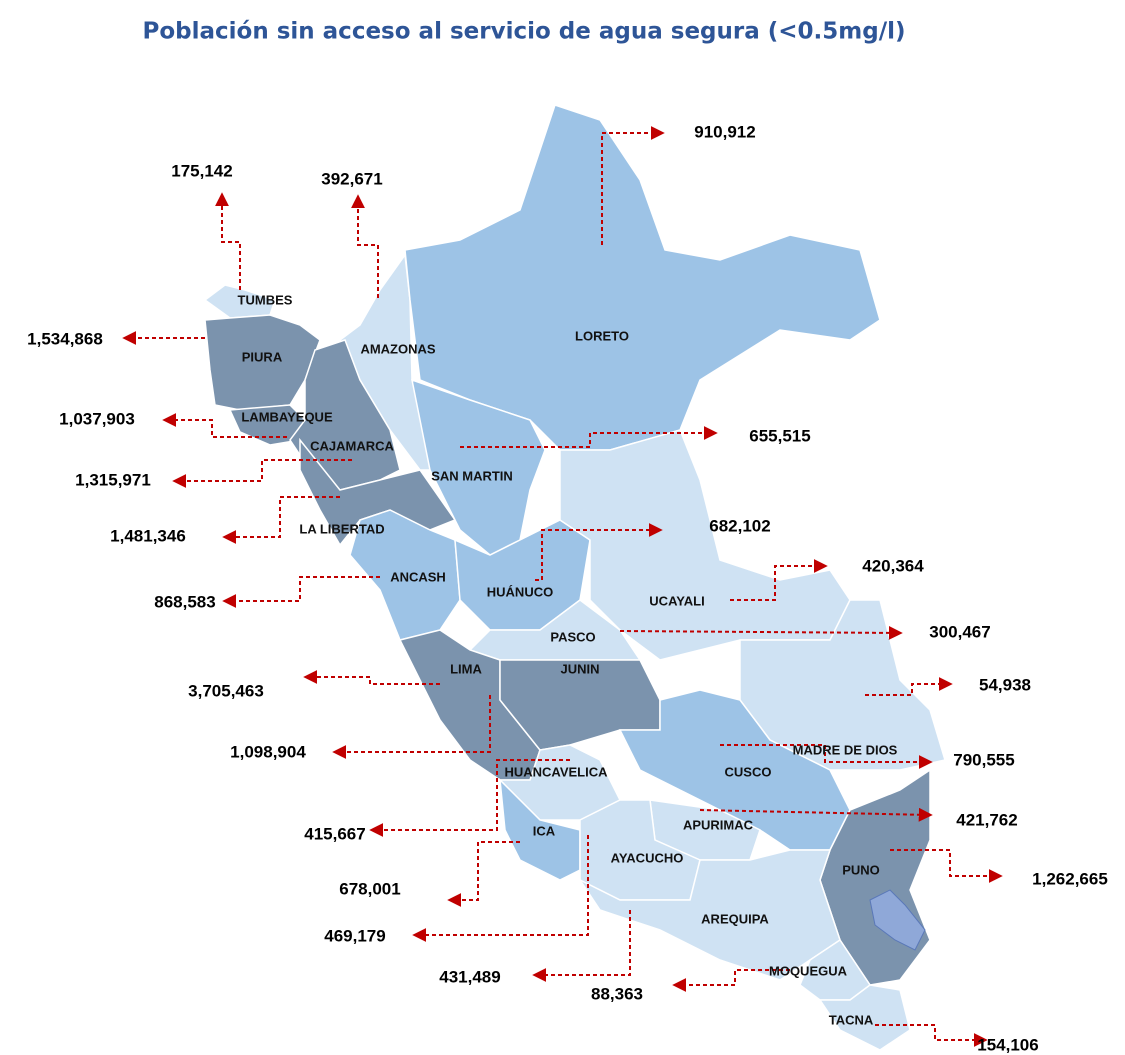 The height and width of the screenshot is (1055, 1125). What do you see at coordinates (647, 857) in the screenshot?
I see `region-name: AYACUCHO` at bounding box center [647, 857].